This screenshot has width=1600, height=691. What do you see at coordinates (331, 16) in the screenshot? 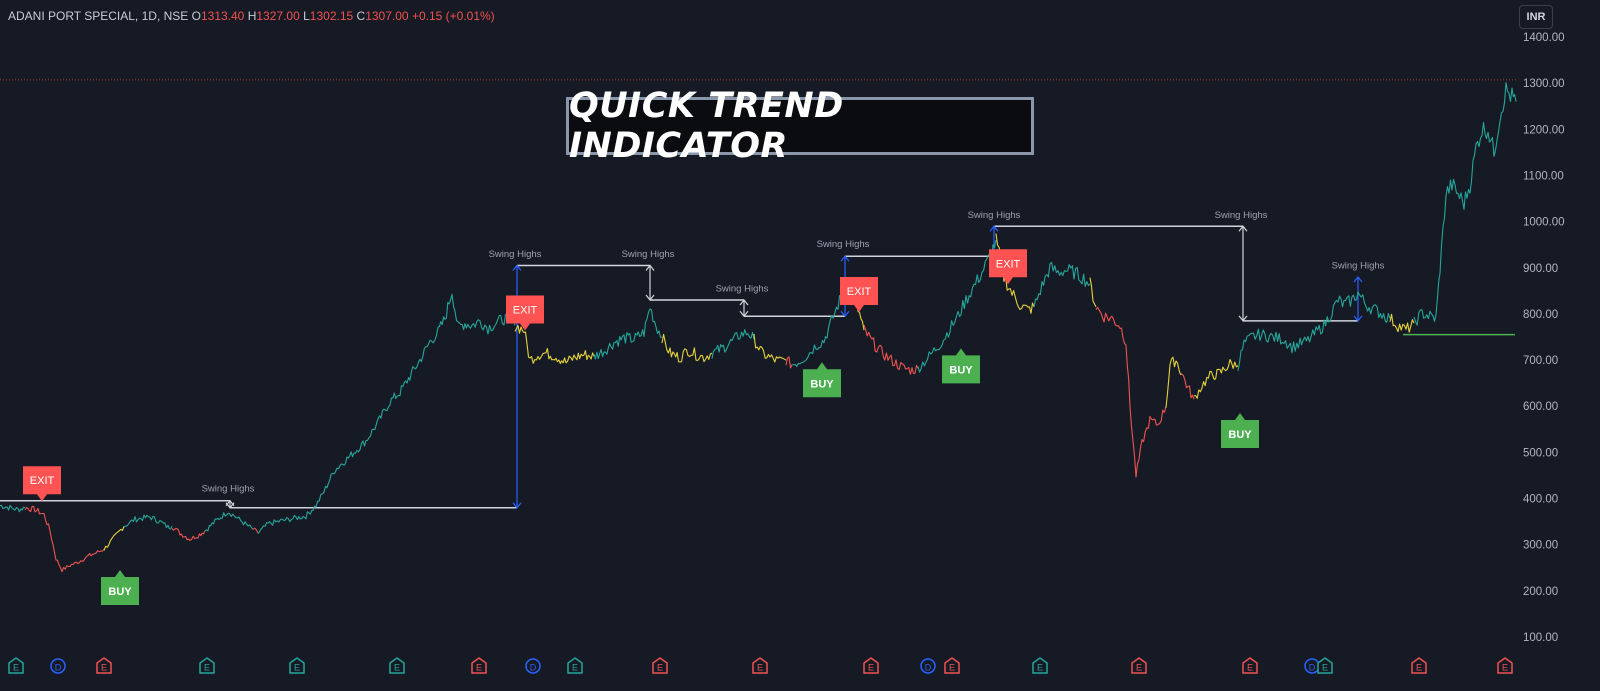
I see `low-value: 1302.15` at bounding box center [331, 16].